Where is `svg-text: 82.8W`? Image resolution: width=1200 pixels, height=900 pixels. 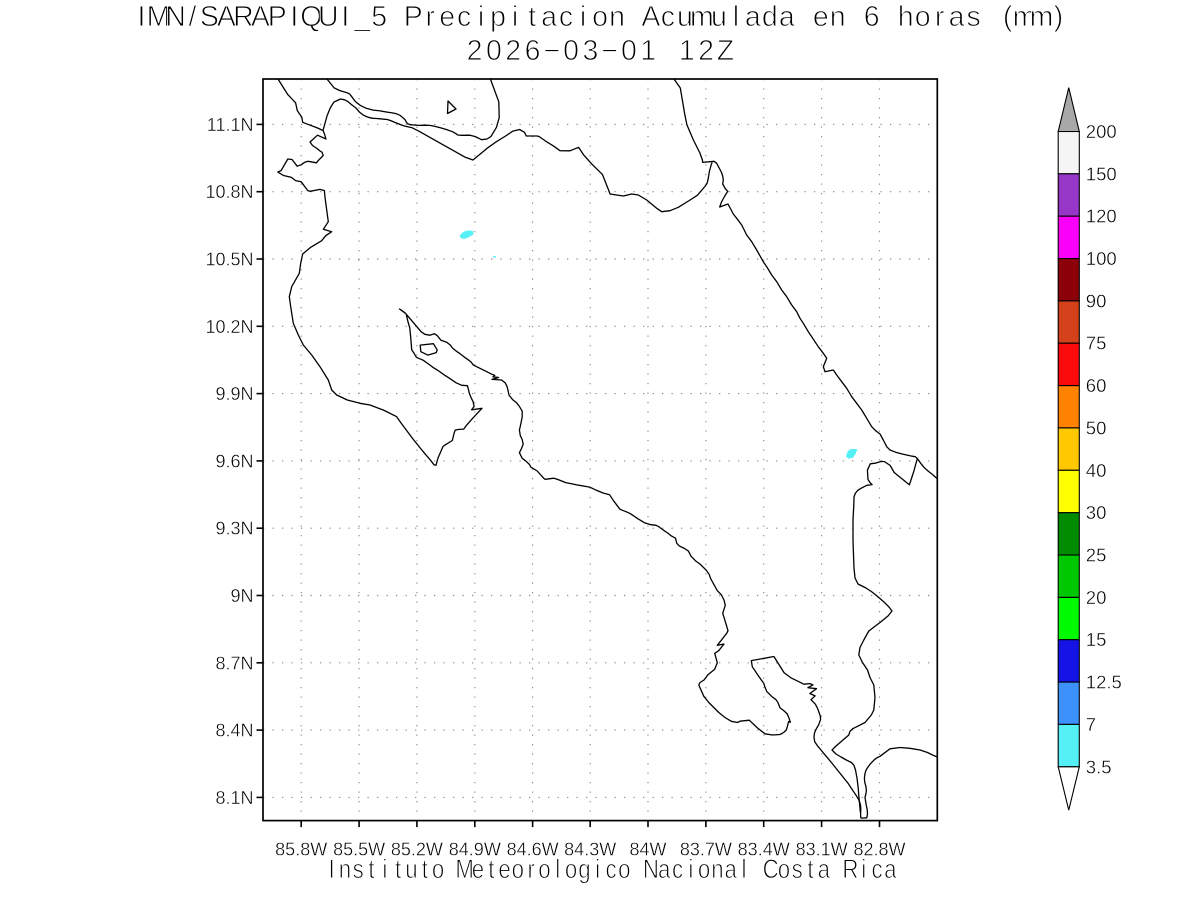 svg-text: 82.8W is located at coordinates (879, 850).